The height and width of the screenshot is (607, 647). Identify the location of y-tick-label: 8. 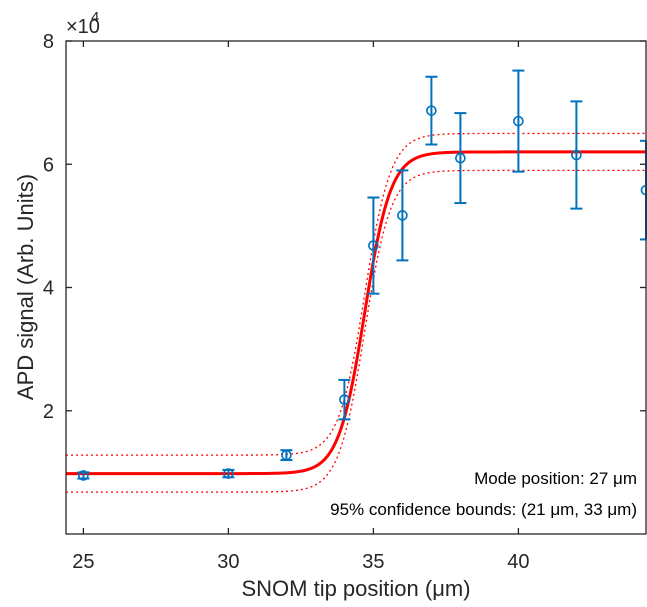
(48, 42).